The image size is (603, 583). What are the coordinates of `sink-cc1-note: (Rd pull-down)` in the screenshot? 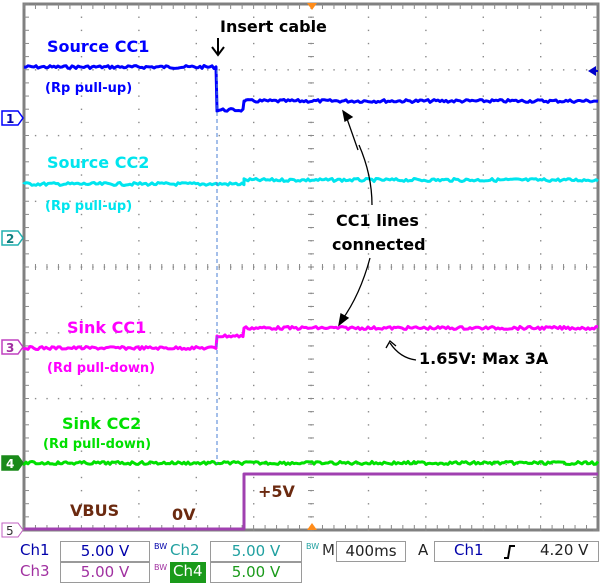 It's located at (101, 368).